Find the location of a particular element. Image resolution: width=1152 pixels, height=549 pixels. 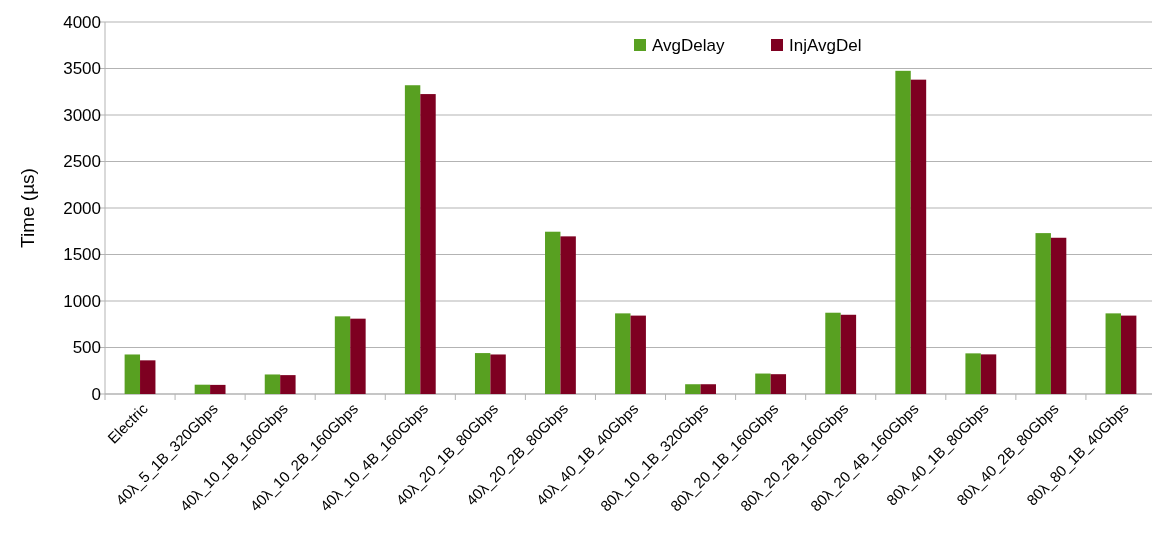

y-tick-label: 3500 is located at coordinates (82, 69).